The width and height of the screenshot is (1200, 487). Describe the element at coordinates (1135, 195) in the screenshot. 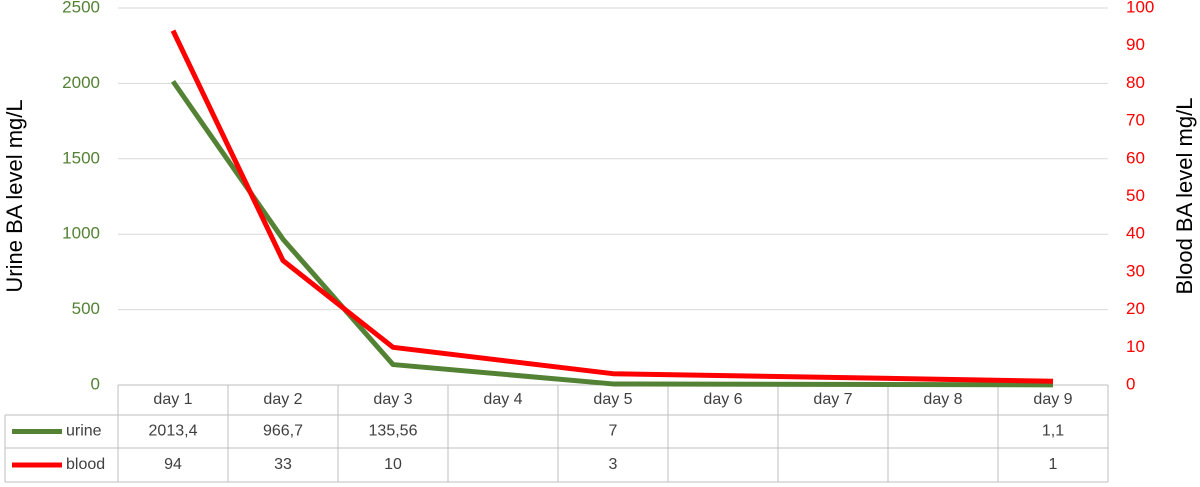

I see `y2-tick-label: 50` at that location.